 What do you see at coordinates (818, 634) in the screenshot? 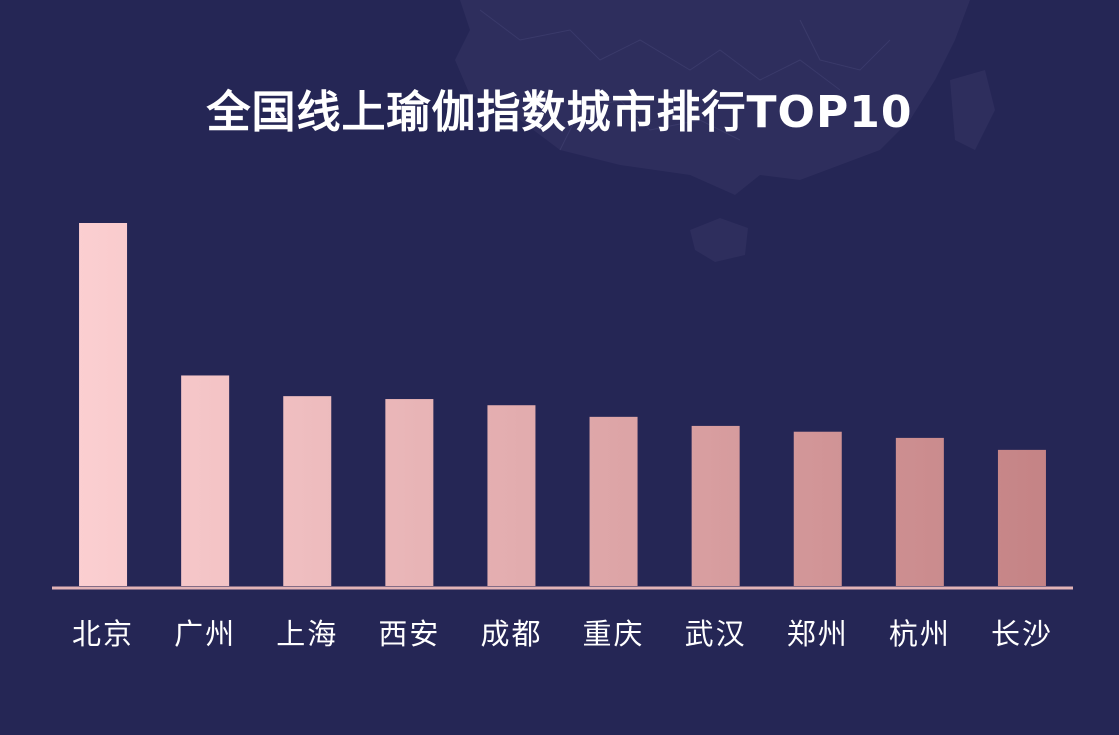
I see `x-tick-label: 郑州` at bounding box center [818, 634].